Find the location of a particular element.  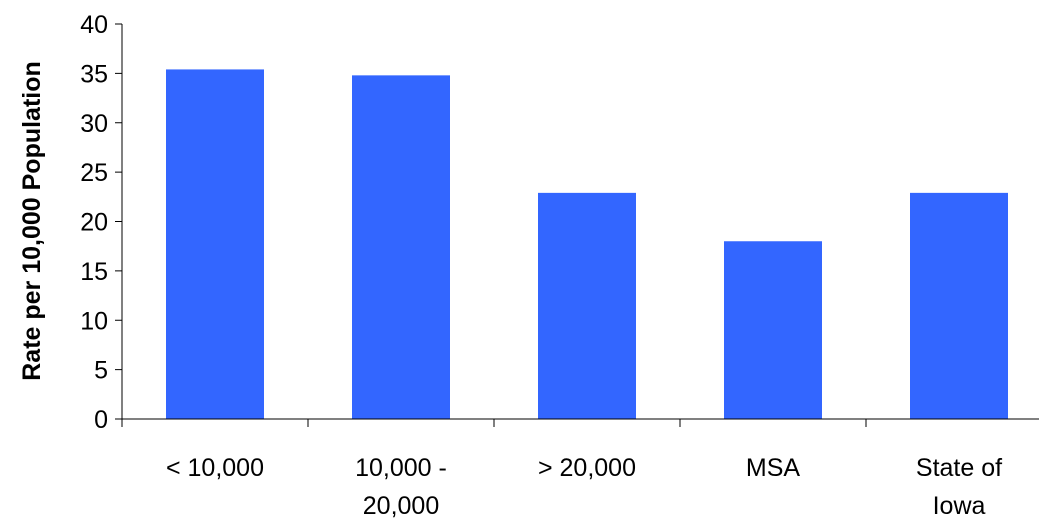

x-category-label: 10,000 - 20,000 is located at coordinates (401, 486).